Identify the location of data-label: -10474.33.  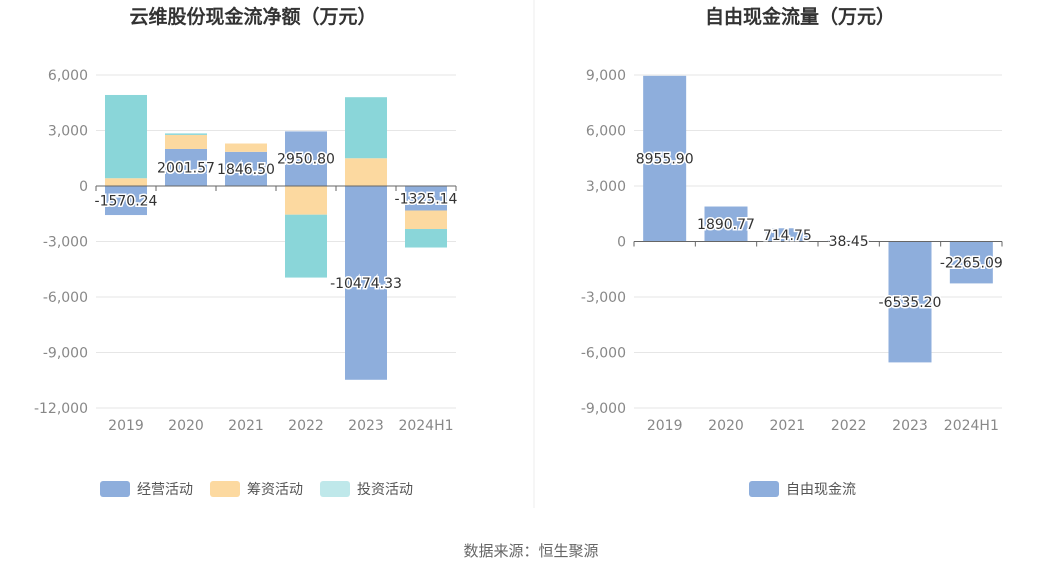
(366, 284).